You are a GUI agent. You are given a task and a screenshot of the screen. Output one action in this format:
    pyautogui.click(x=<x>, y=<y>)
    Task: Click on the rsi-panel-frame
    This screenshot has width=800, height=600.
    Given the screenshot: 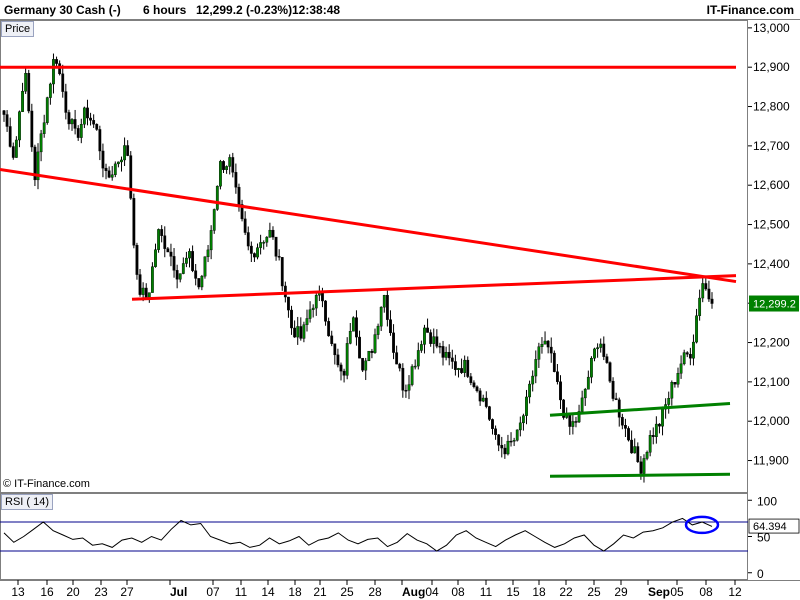 What is the action you would take?
    pyautogui.click(x=374, y=536)
    